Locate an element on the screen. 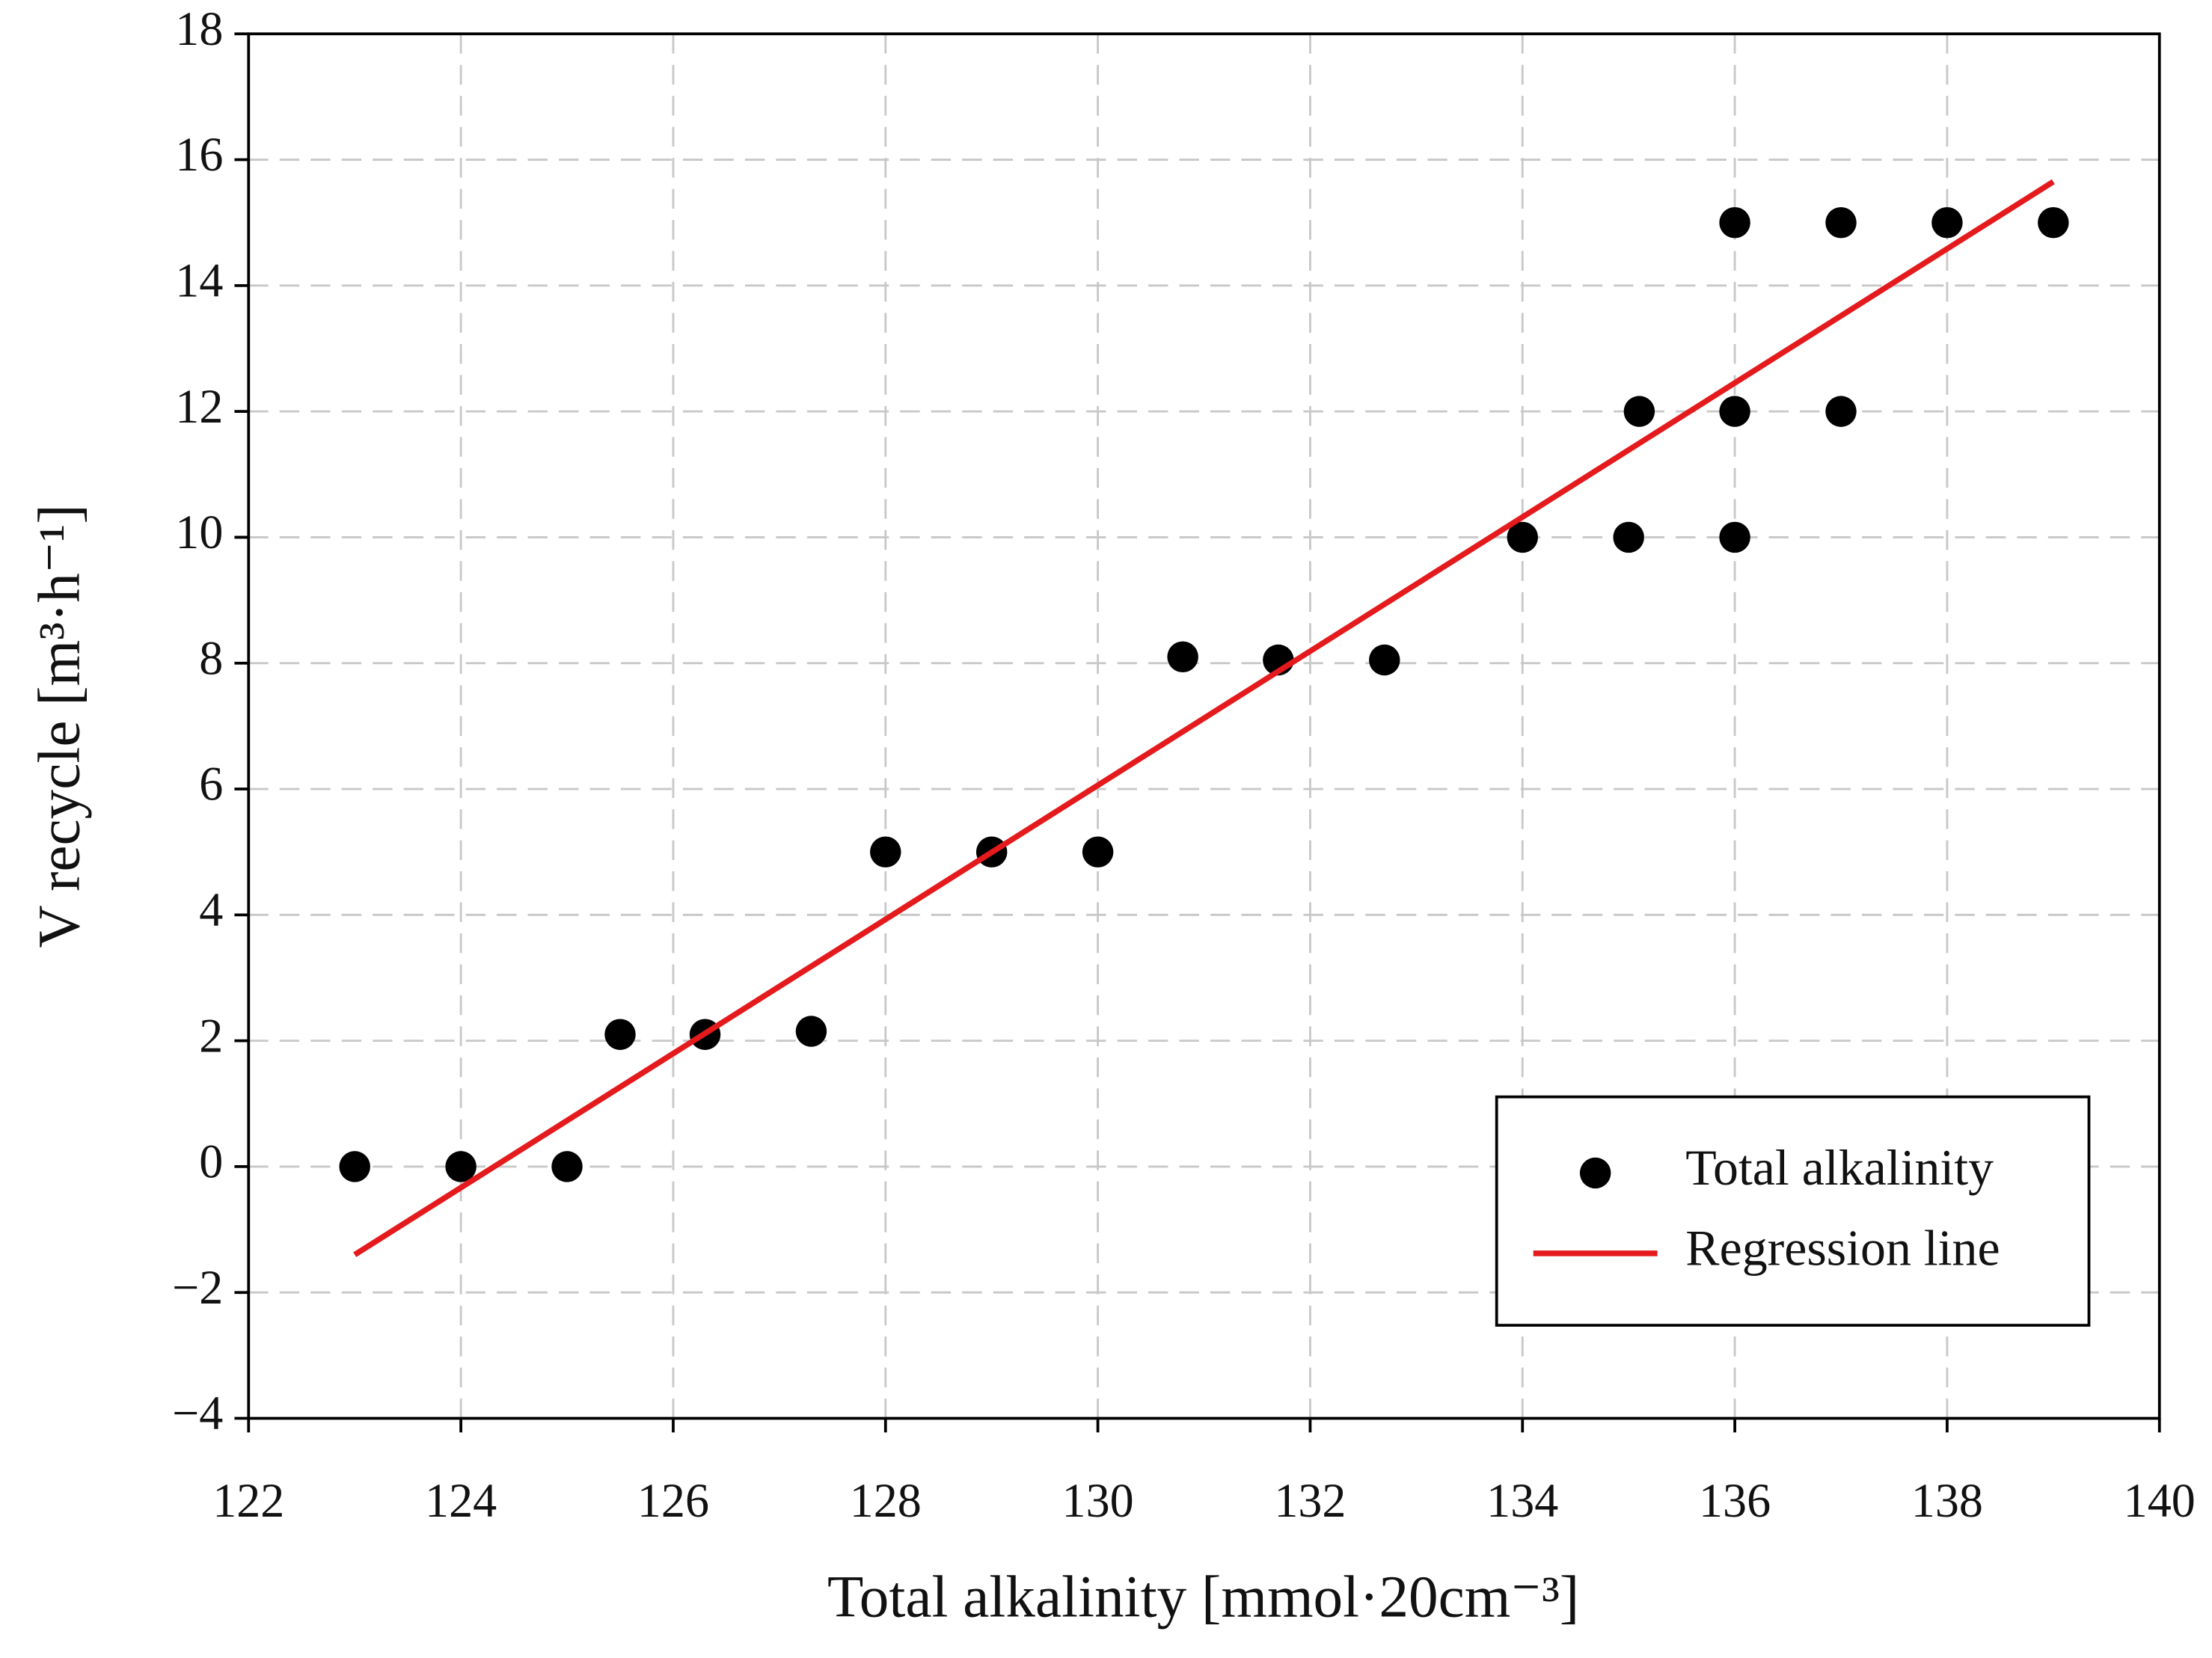  x-tick-label: 136 is located at coordinates (1735, 1500).